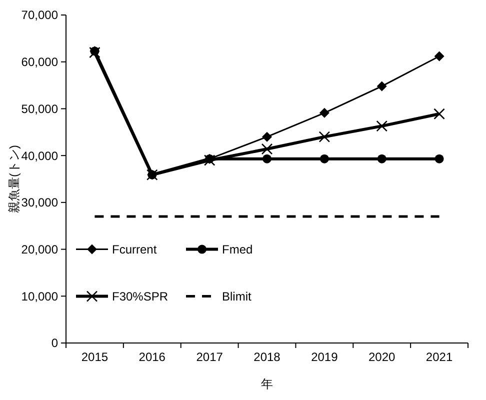 This screenshot has width=486, height=400. I want to click on y-tick-label: 0, so click(54, 343).